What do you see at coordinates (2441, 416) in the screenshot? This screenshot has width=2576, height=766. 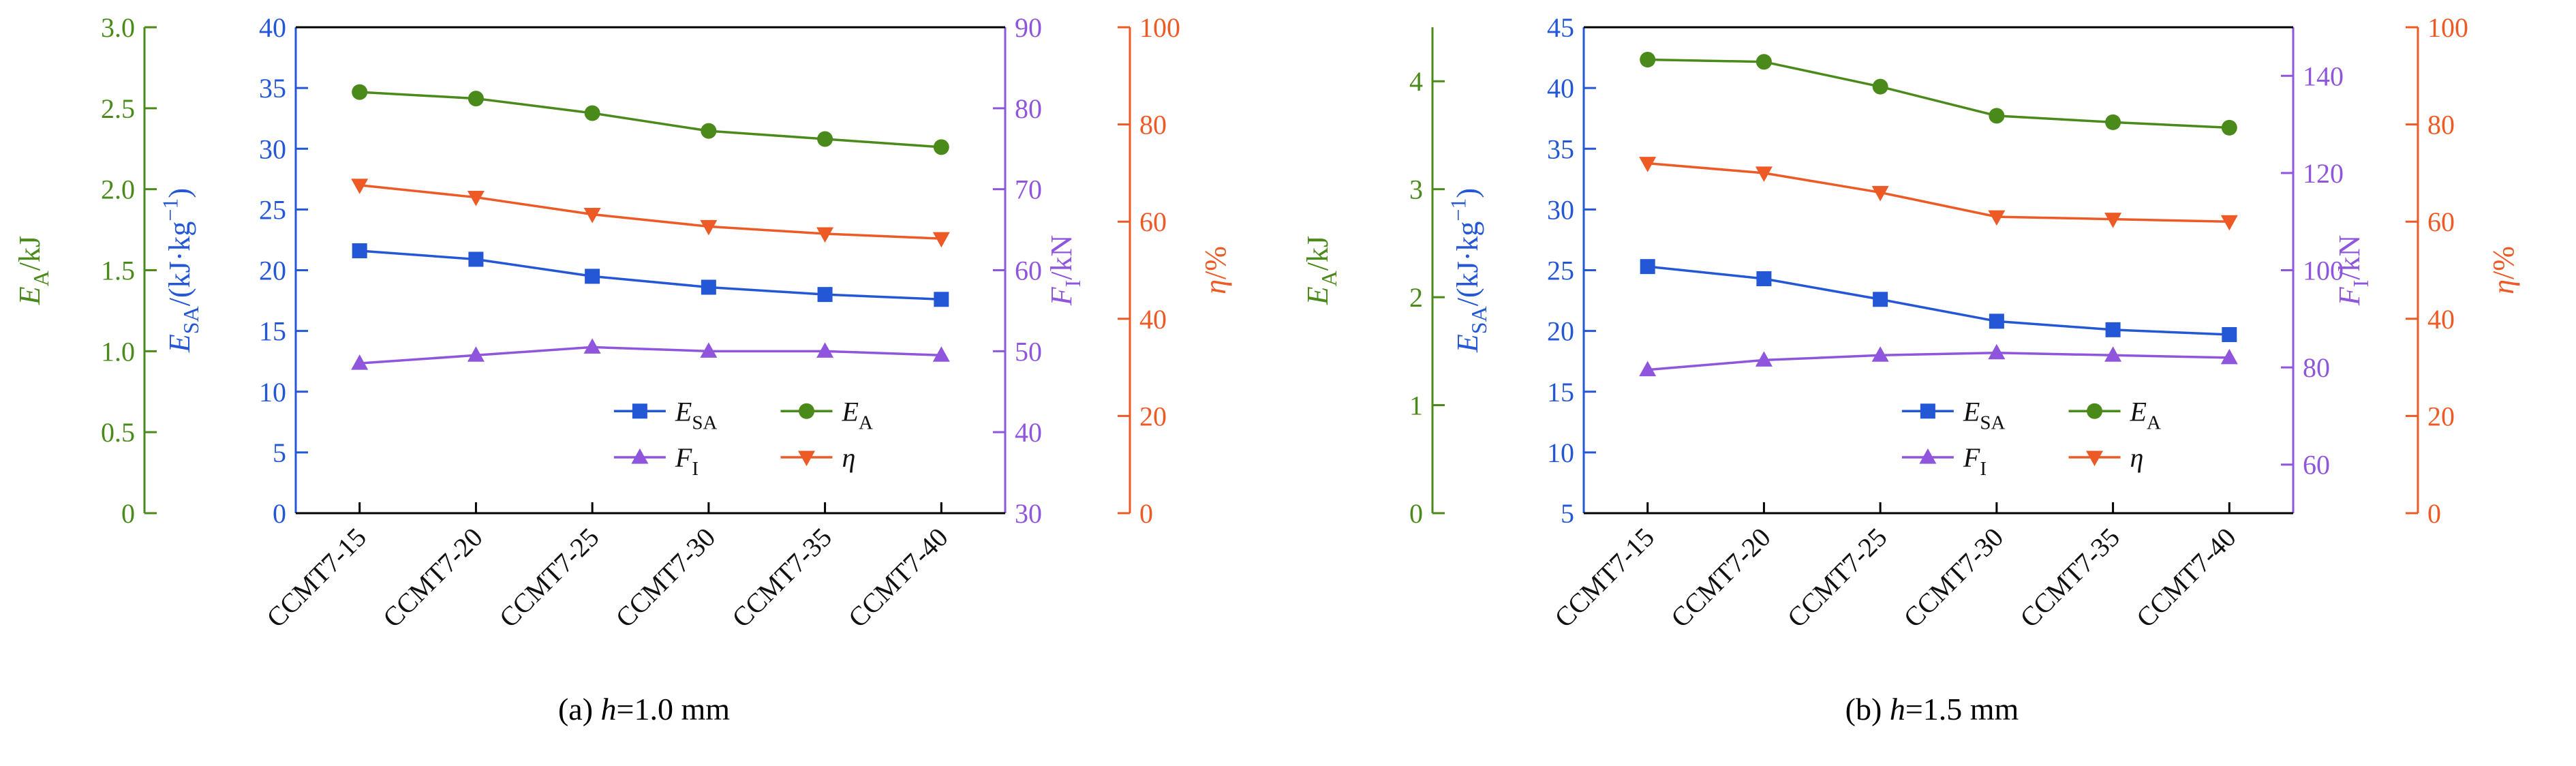 I see `axis-eta-tick-label: 20` at bounding box center [2441, 416].